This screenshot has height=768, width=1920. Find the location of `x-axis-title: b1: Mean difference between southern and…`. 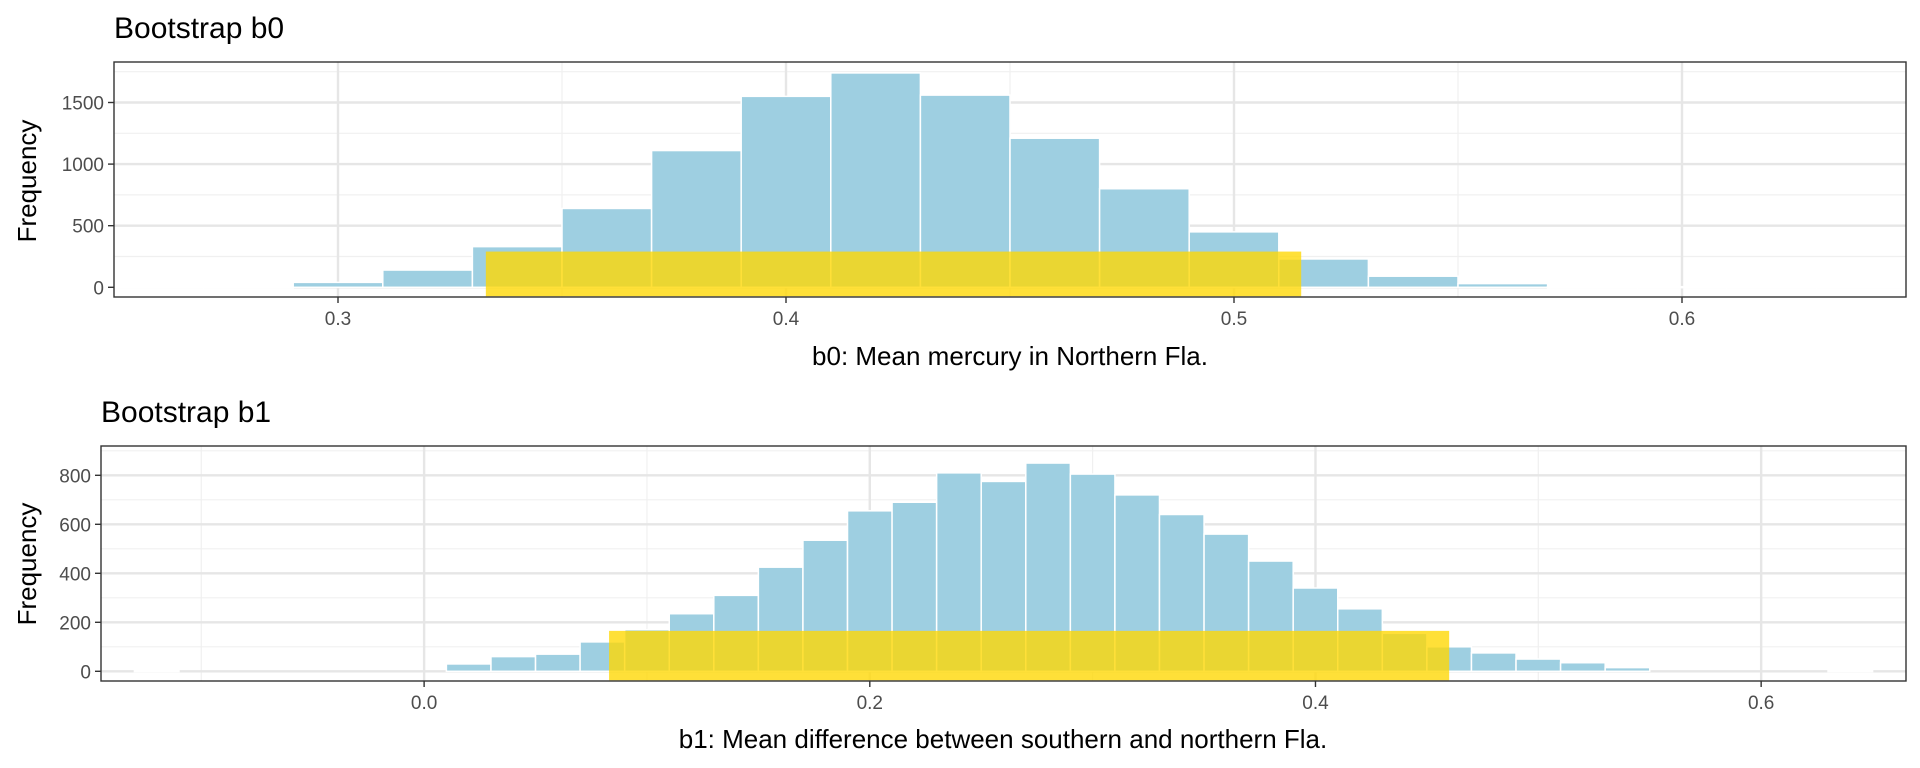

x-axis-title: b1: Mean difference between southern and… is located at coordinates (1003, 739).